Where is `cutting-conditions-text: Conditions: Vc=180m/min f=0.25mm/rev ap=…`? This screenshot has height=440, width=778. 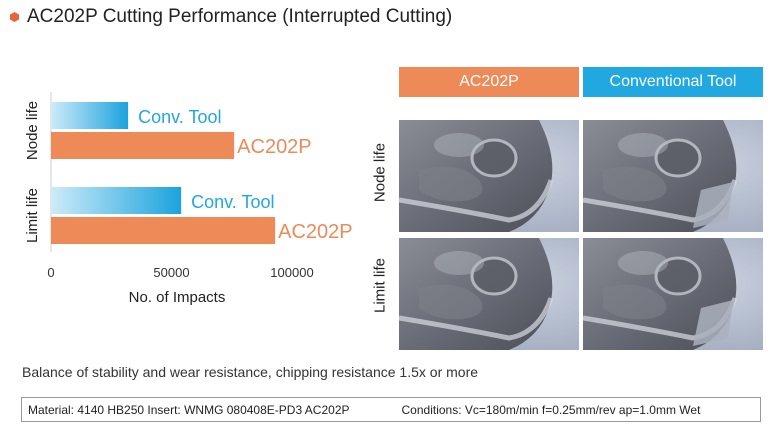
cutting-conditions-text: Conditions: Vc=180m/min f=0.25mm/rev ap=… is located at coordinates (551, 409).